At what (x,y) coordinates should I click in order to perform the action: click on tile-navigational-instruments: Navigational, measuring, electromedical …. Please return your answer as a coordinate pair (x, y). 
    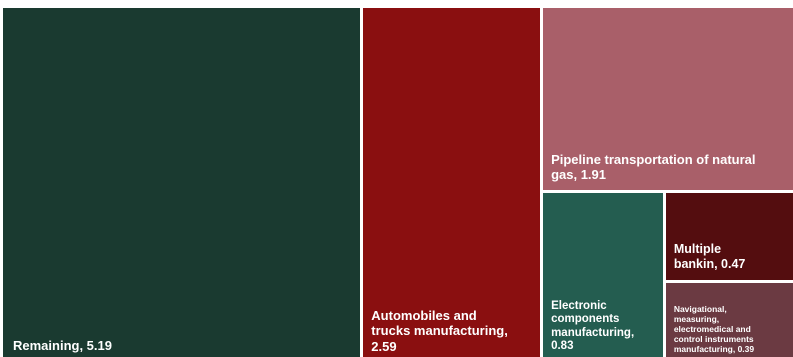
    Looking at the image, I should click on (729, 319).